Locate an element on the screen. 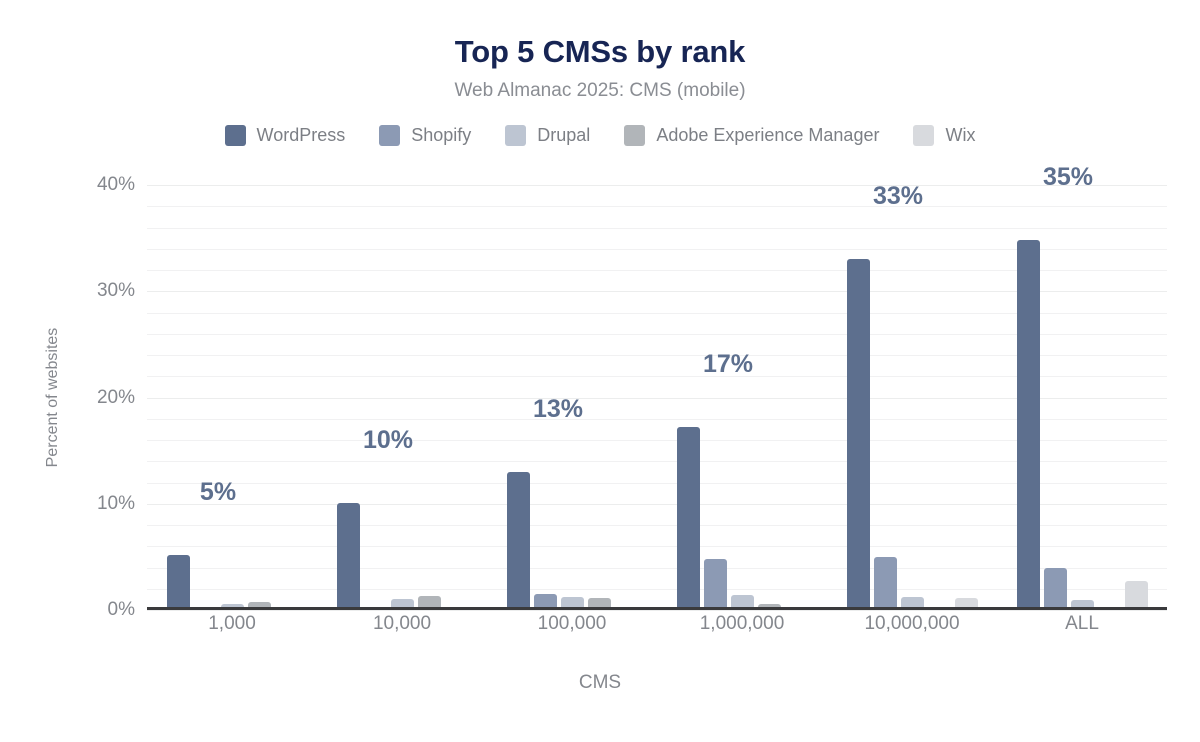 The width and height of the screenshot is (1200, 742). bar-group: 33% is located at coordinates (912, 396).